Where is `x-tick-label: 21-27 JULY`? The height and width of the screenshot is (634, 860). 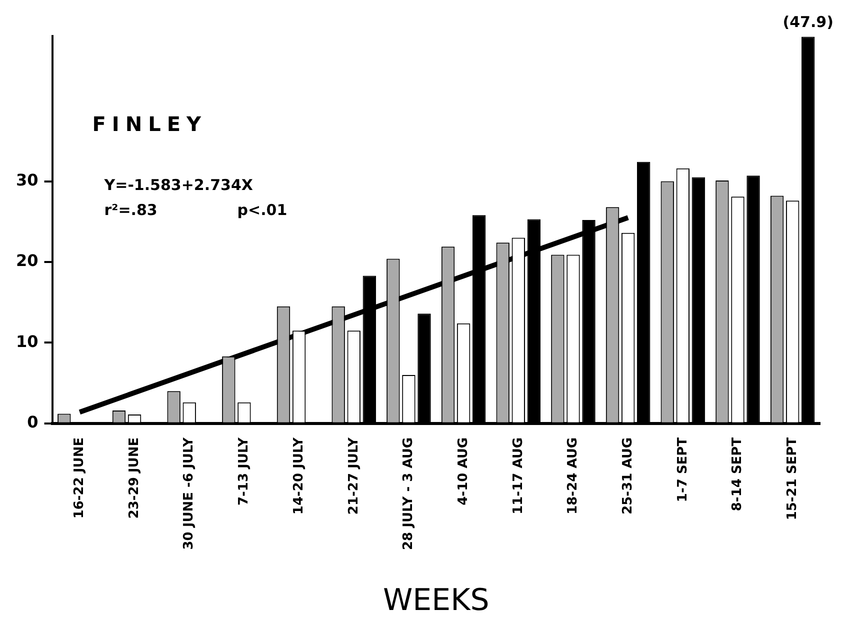 x-tick-label: 21-27 JULY is located at coordinates (354, 475).